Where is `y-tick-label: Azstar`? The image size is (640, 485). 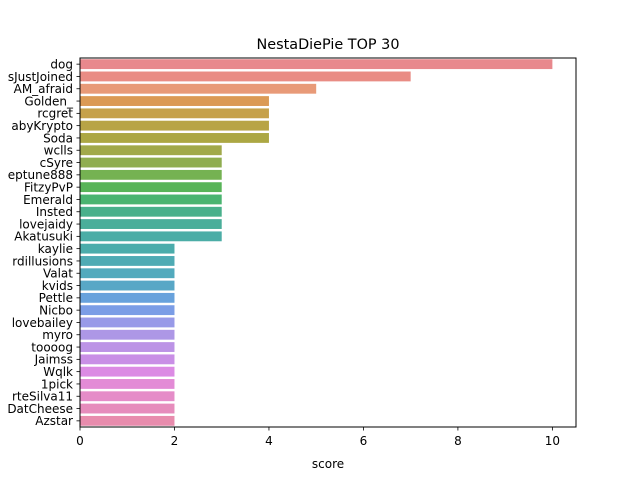 y-tick-label: Azstar is located at coordinates (54, 421).